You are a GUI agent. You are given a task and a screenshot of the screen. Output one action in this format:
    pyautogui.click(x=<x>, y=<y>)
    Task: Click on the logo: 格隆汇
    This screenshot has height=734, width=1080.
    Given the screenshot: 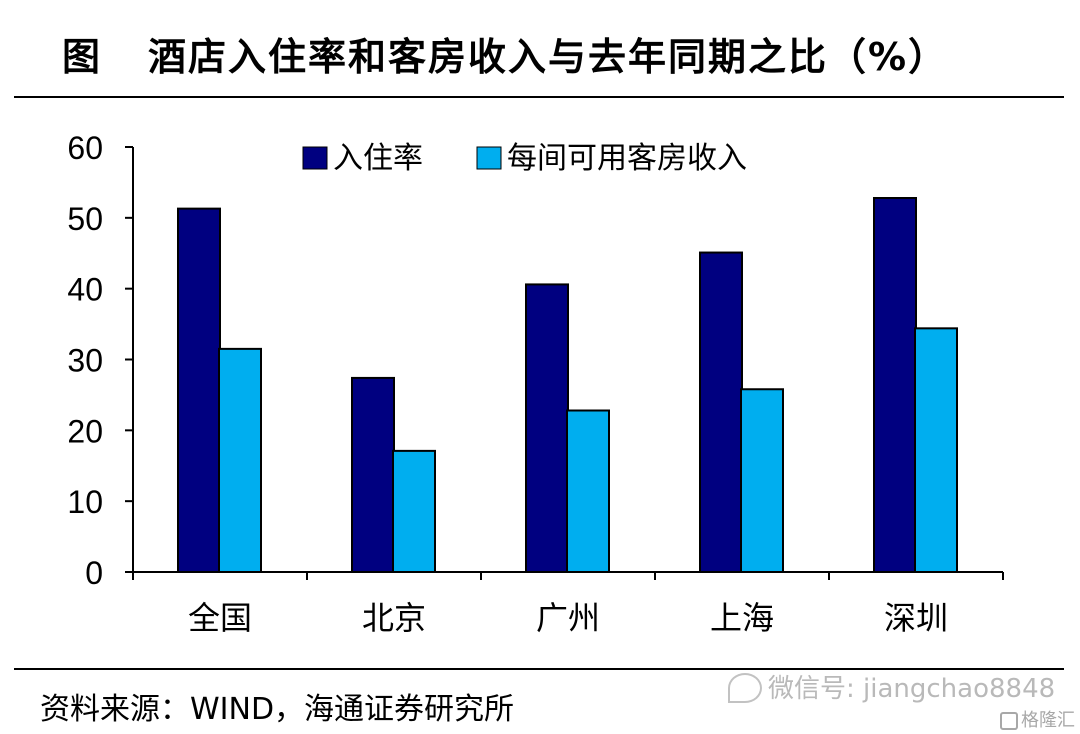 What is the action you would take?
    pyautogui.click(x=1037, y=719)
    